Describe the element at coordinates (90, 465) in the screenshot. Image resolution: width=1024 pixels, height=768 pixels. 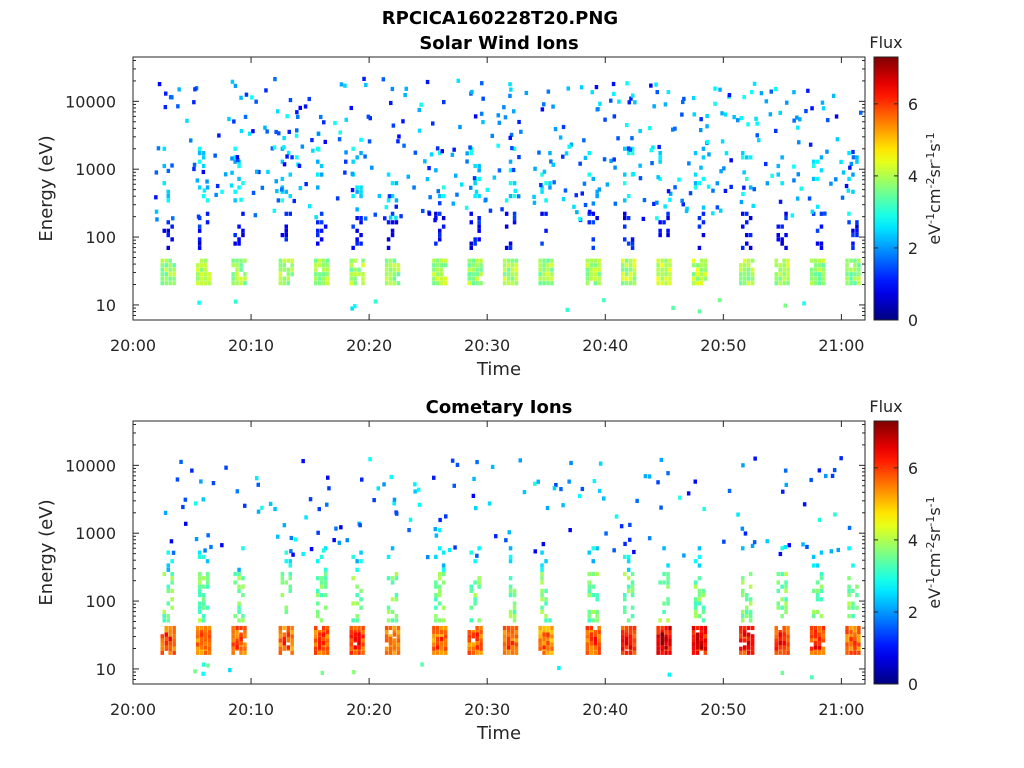
I see `y-tick-label: 10000` at that location.